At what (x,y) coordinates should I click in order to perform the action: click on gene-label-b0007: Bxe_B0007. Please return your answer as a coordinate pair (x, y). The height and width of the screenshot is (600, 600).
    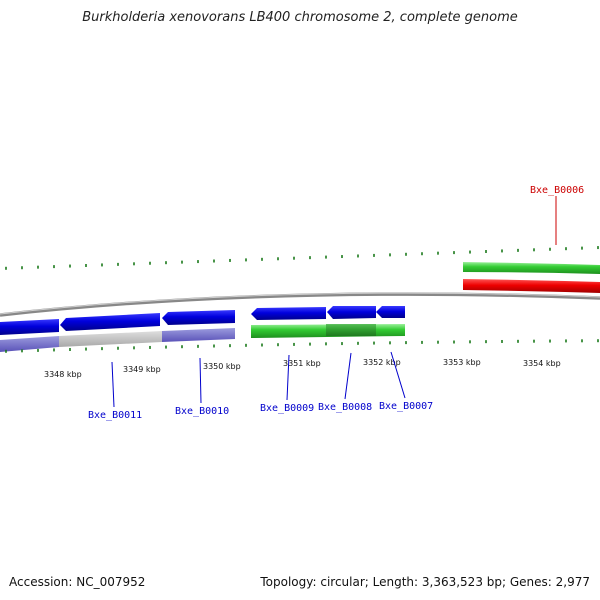
    Looking at the image, I should click on (406, 406).